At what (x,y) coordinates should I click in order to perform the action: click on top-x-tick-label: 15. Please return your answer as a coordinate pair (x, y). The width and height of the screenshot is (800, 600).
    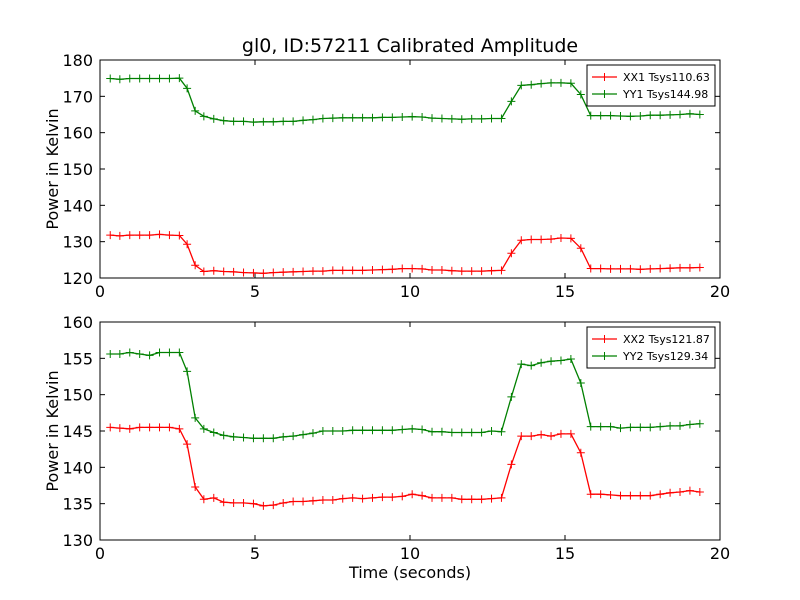
    Looking at the image, I should click on (565, 291).